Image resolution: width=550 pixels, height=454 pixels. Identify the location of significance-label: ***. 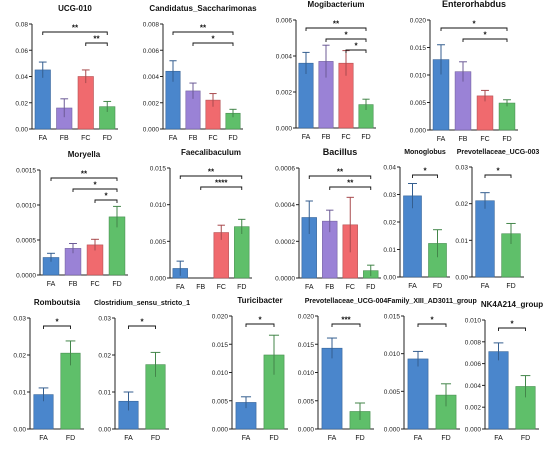
(346, 320).